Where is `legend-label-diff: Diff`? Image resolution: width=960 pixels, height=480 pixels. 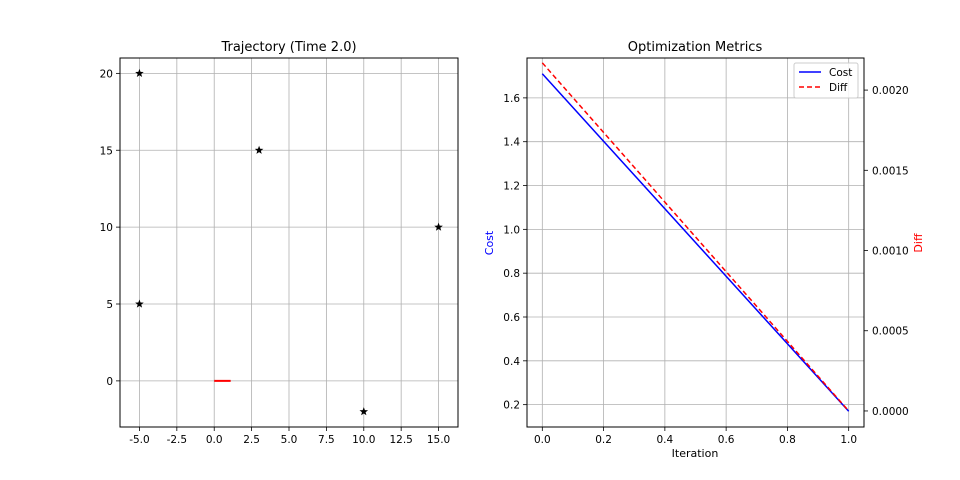
legend-label-diff: Diff is located at coordinates (838, 88).